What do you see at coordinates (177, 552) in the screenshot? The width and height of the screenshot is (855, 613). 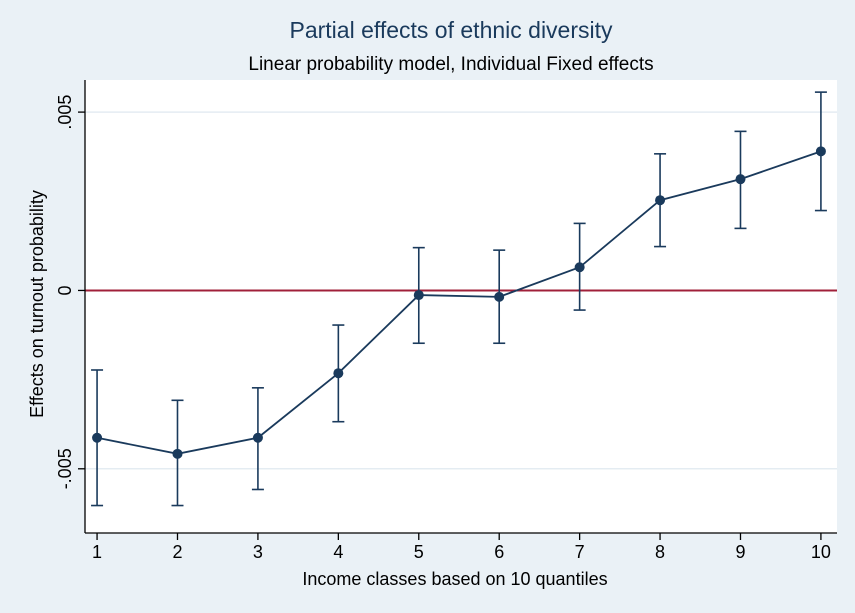 I see `x-tick-label: 2` at bounding box center [177, 552].